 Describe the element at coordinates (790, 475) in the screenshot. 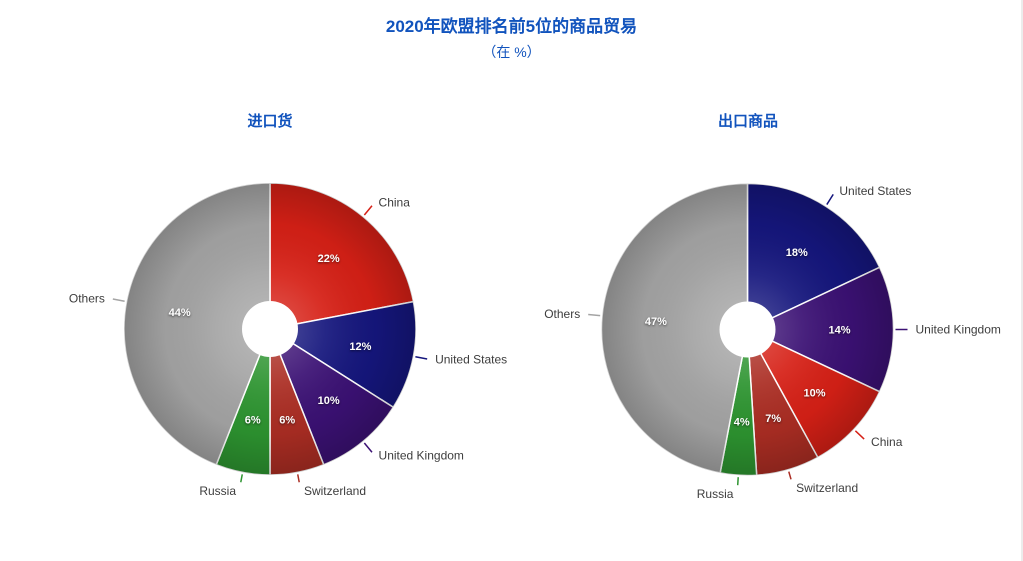

I see `exports-leader-switzerland` at that location.